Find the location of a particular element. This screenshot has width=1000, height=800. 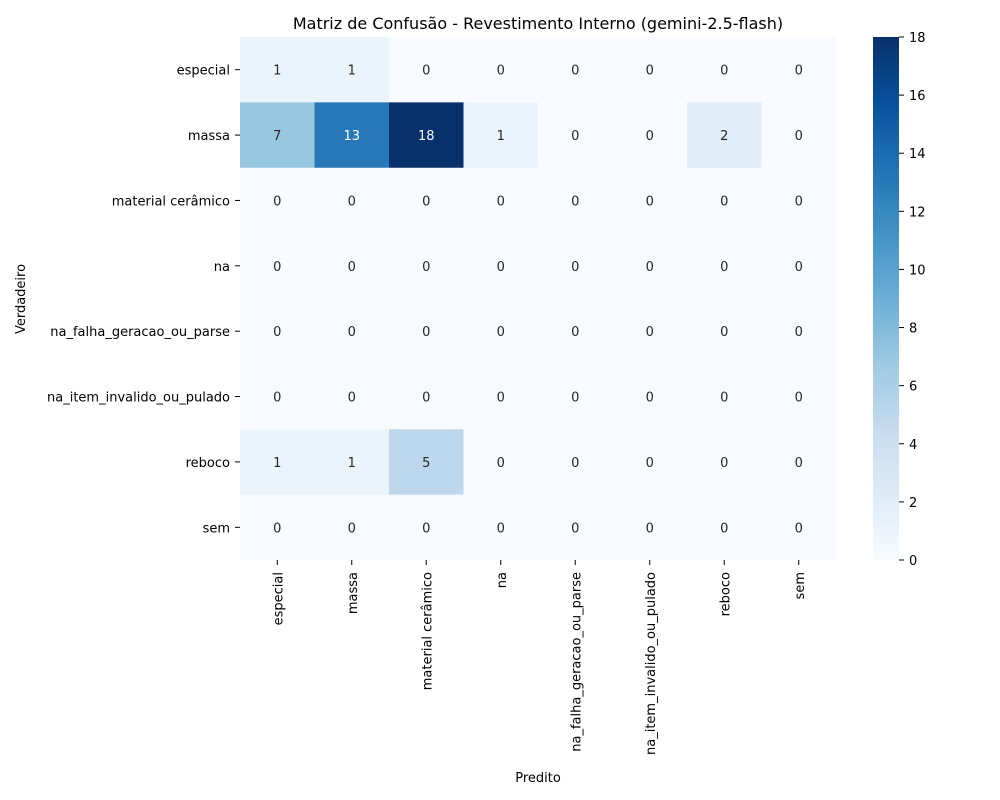

colorbar-tick-label: 2 is located at coordinates (913, 503).